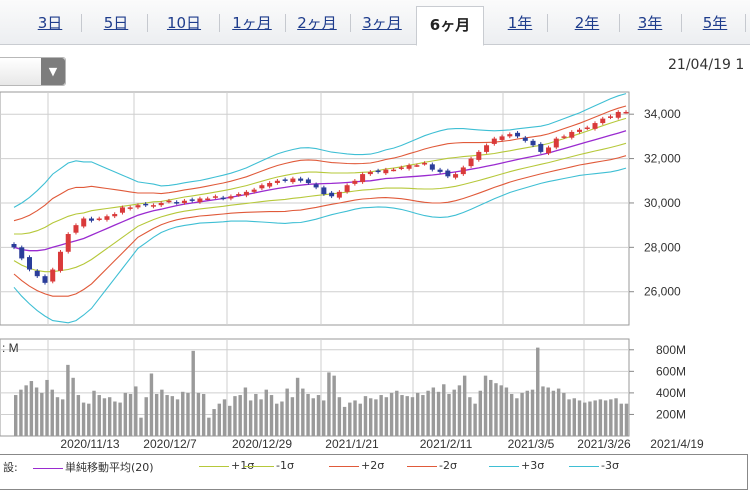 This screenshot has height=490, width=750. Describe the element at coordinates (170, 444) in the screenshot. I see `date-tick-label: 2020/12/7` at that location.